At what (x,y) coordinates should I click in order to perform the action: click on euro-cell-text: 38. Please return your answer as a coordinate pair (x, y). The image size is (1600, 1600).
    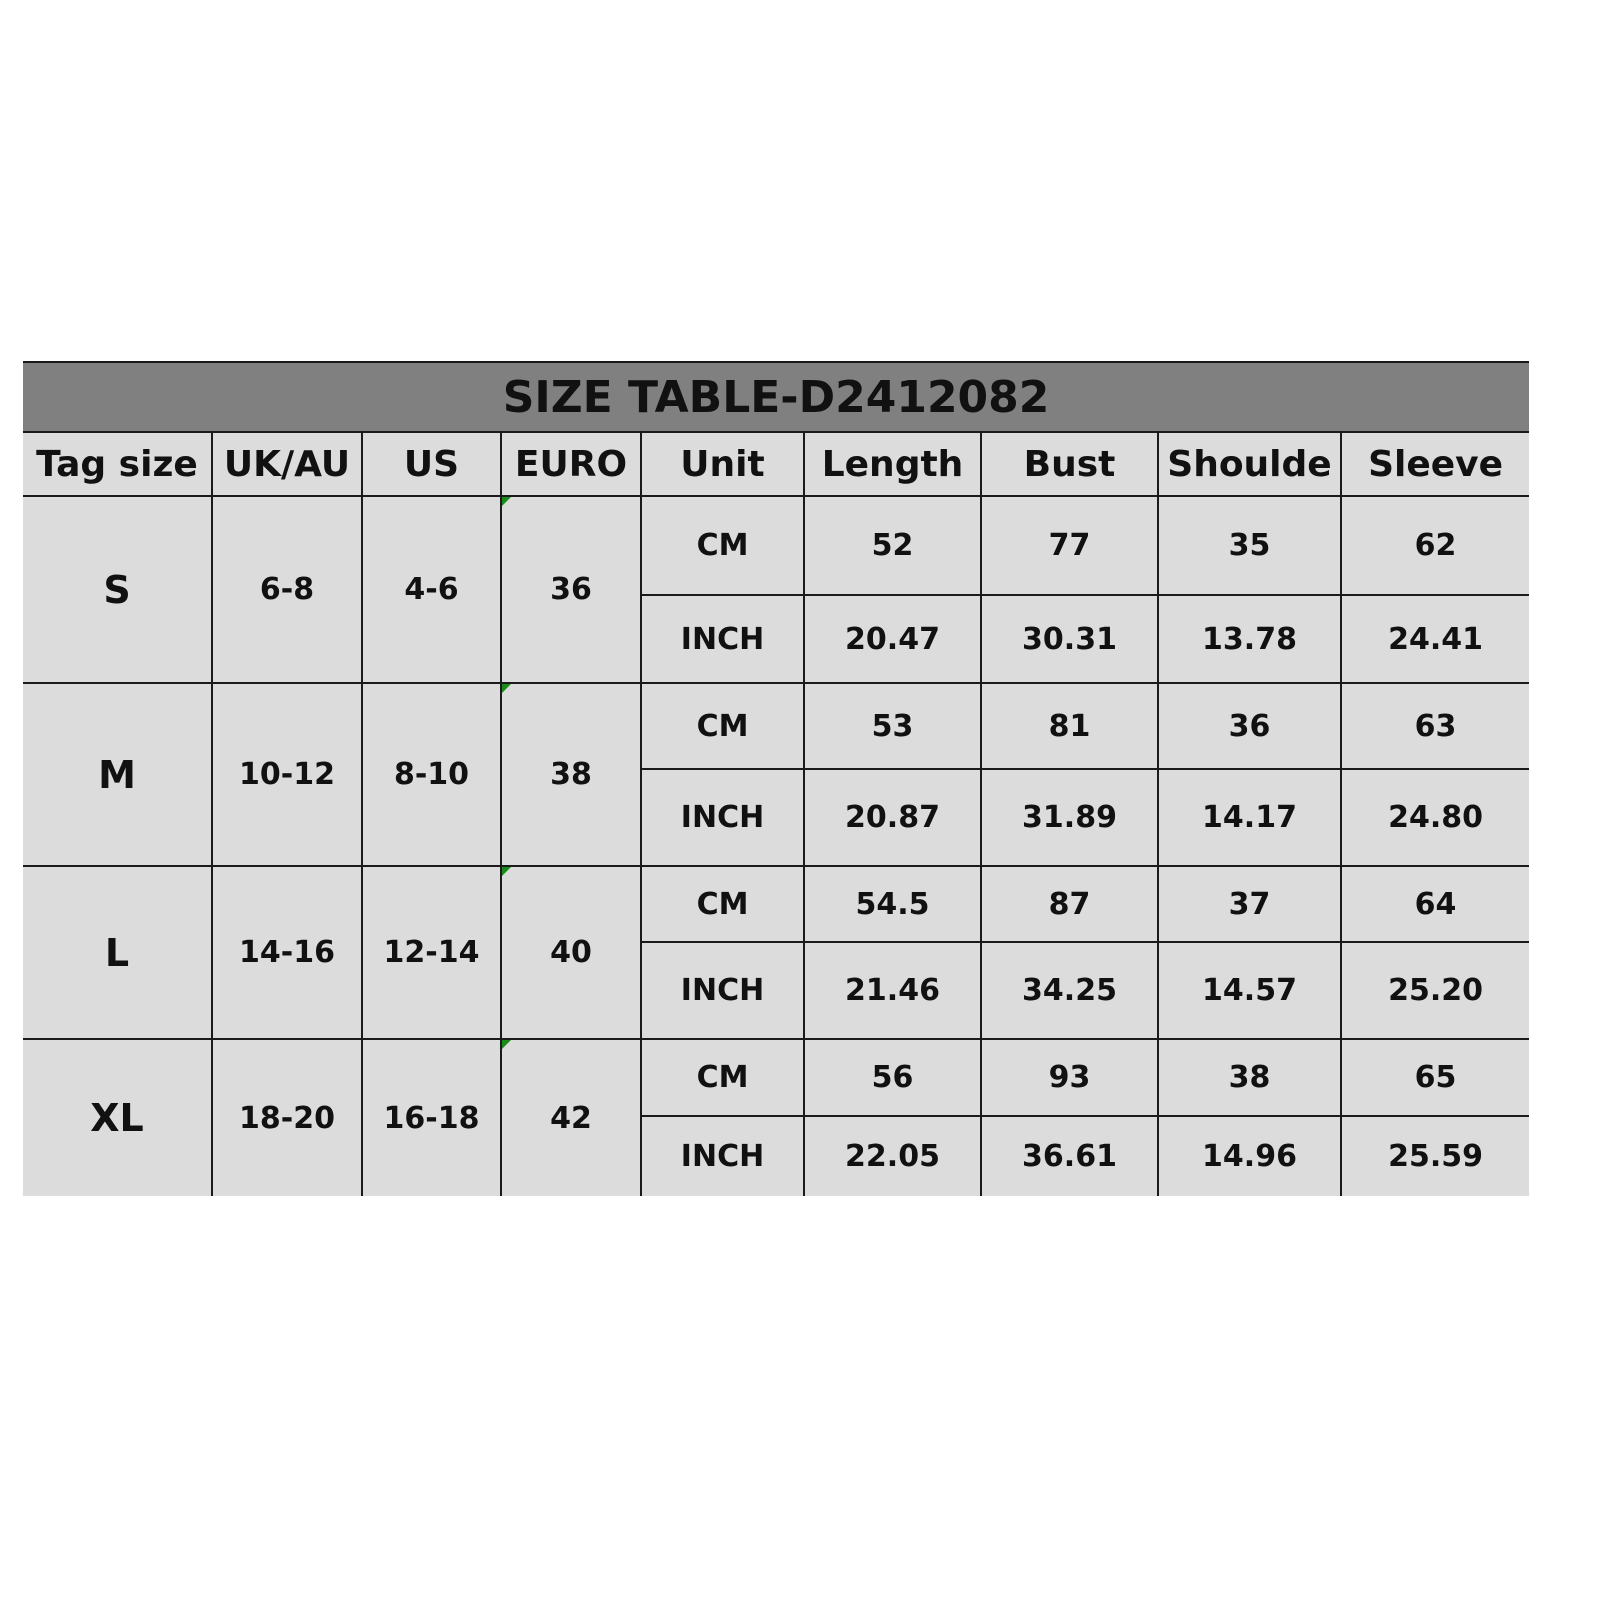
    Looking at the image, I should click on (571, 774).